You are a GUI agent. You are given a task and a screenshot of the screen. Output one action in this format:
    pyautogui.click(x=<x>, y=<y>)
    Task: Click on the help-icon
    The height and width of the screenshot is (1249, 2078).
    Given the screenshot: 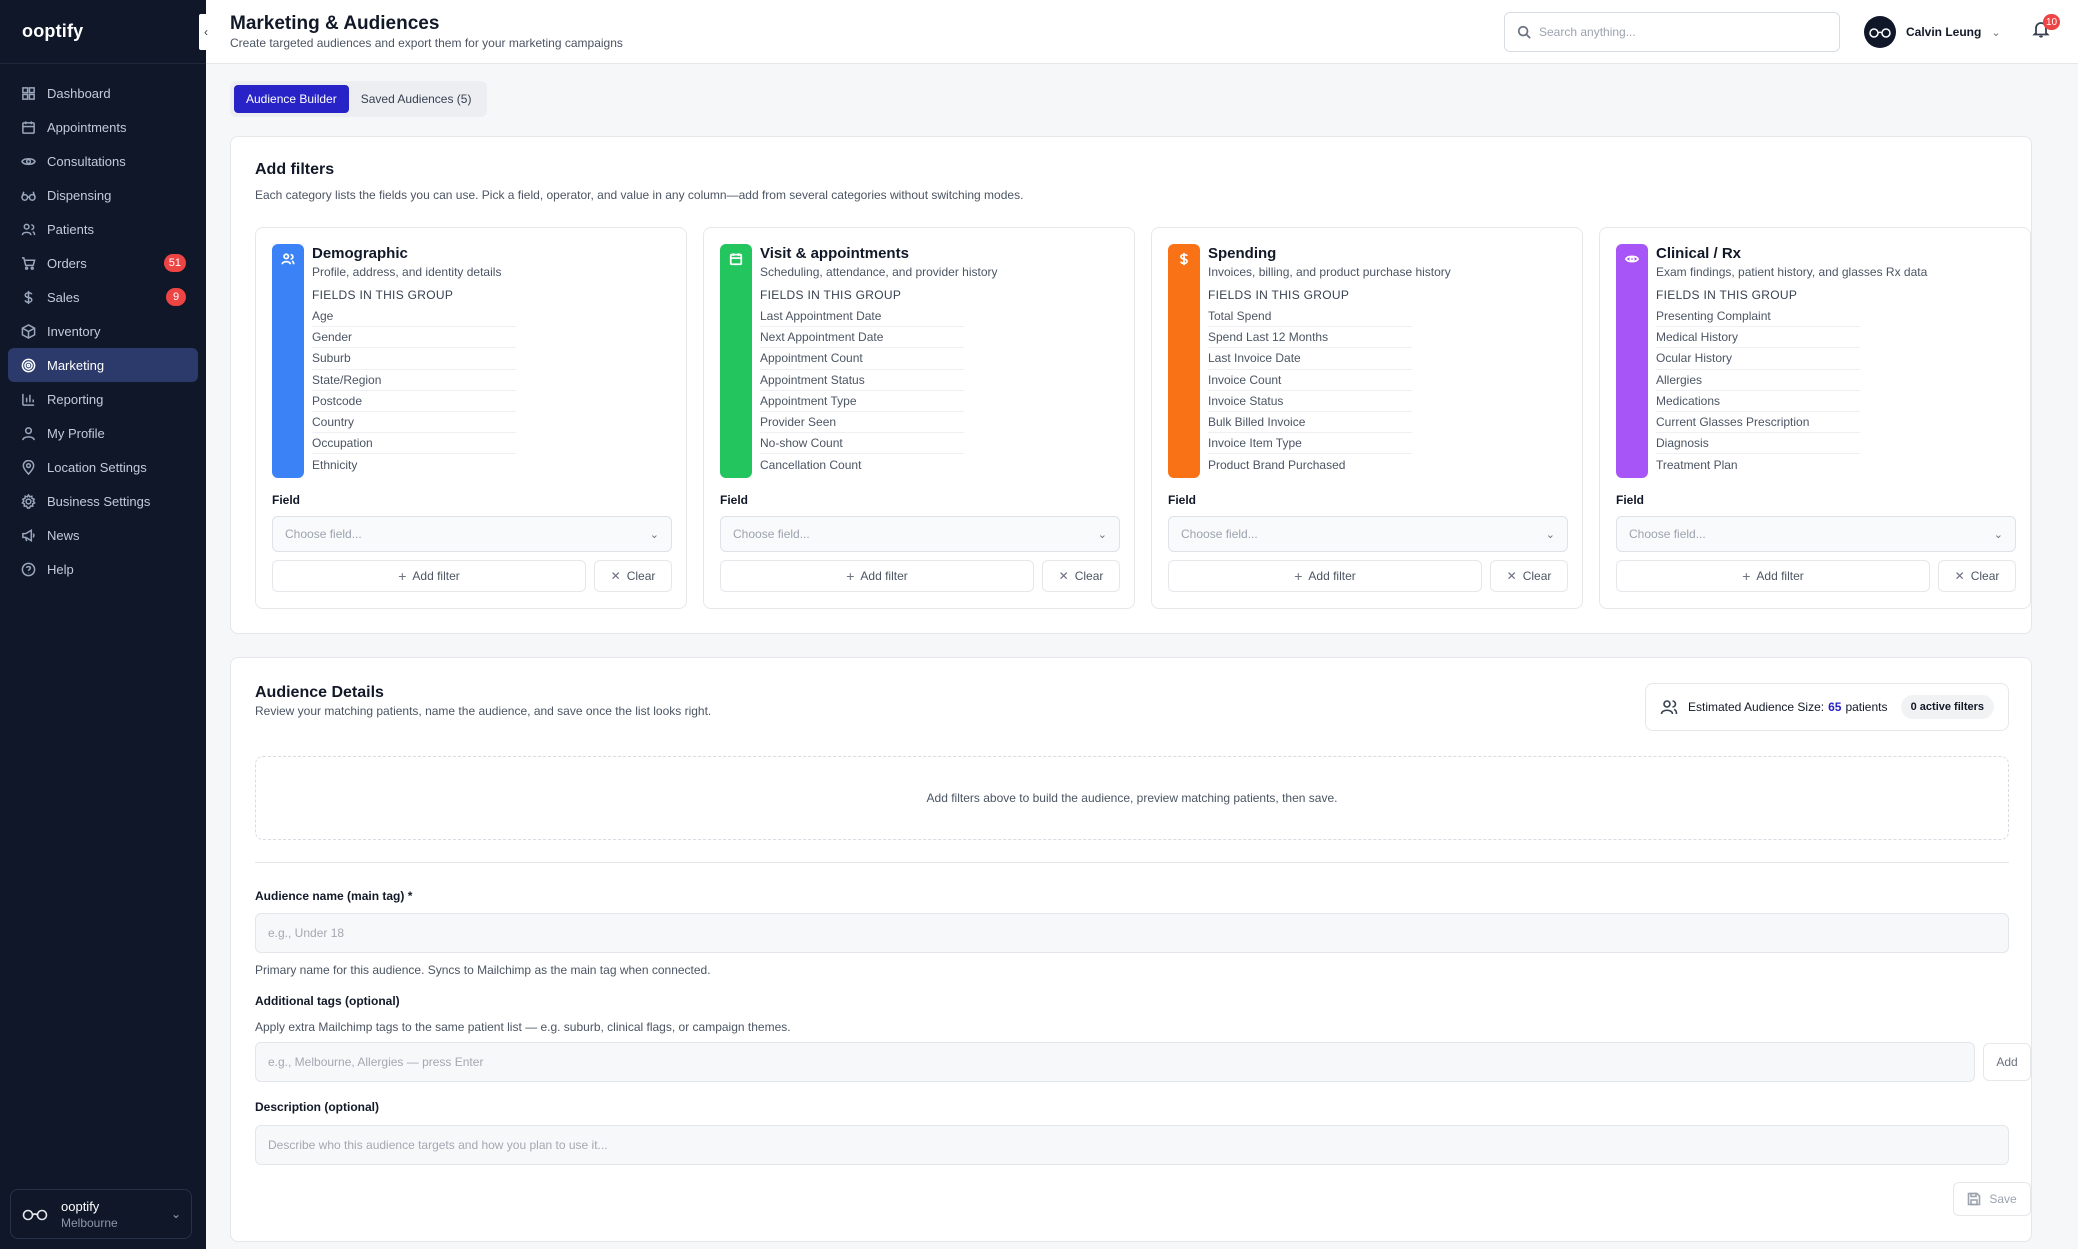 What is the action you would take?
    pyautogui.click(x=28, y=569)
    